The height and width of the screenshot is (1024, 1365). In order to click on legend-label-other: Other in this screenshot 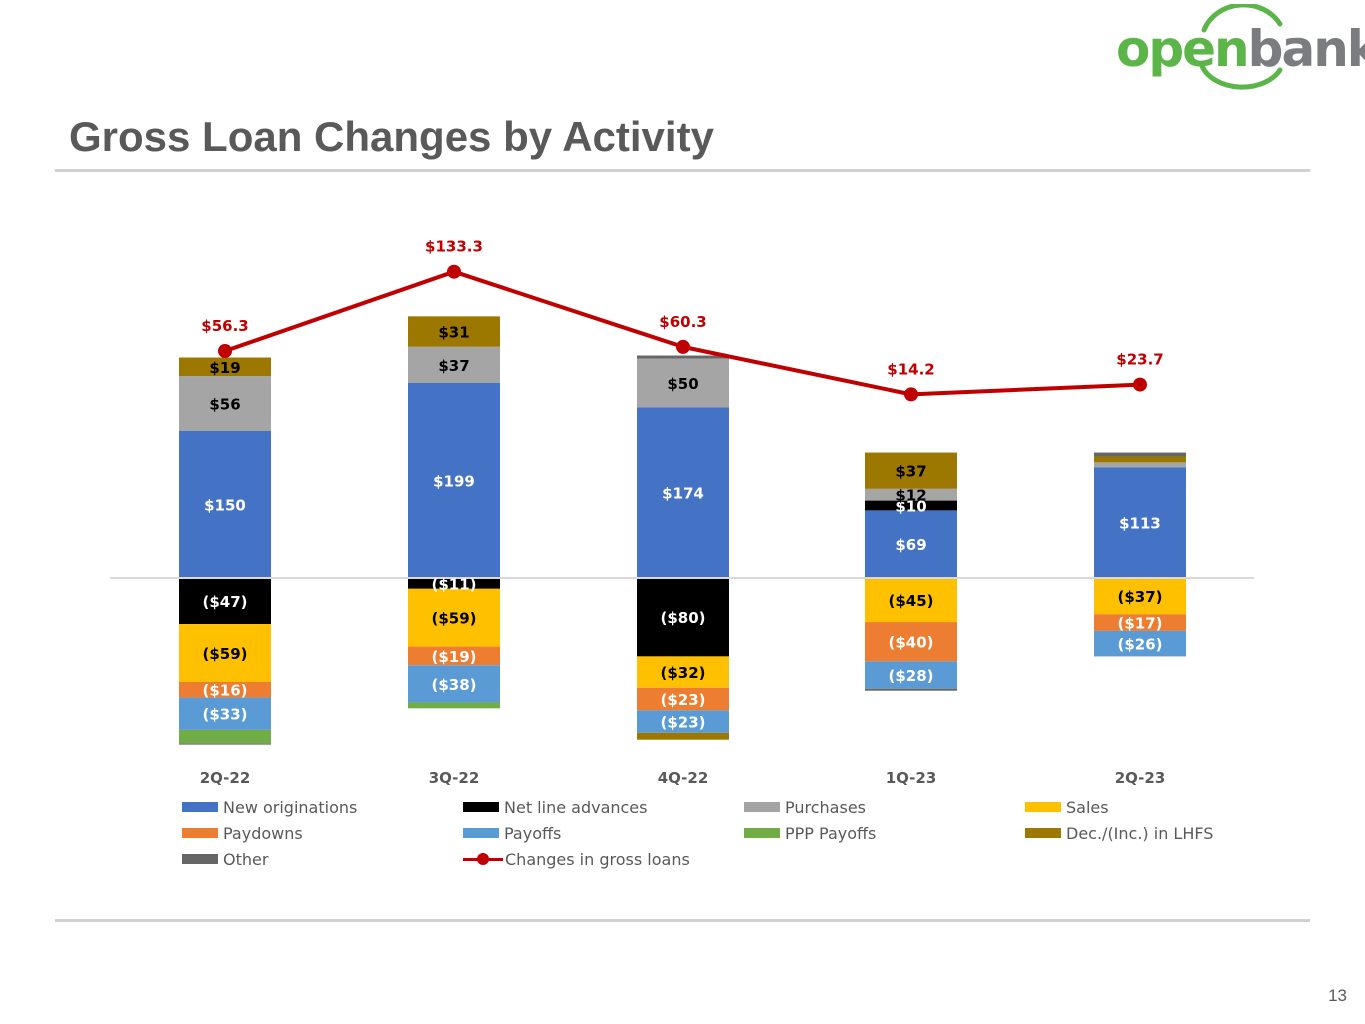, I will do `click(246, 859)`.